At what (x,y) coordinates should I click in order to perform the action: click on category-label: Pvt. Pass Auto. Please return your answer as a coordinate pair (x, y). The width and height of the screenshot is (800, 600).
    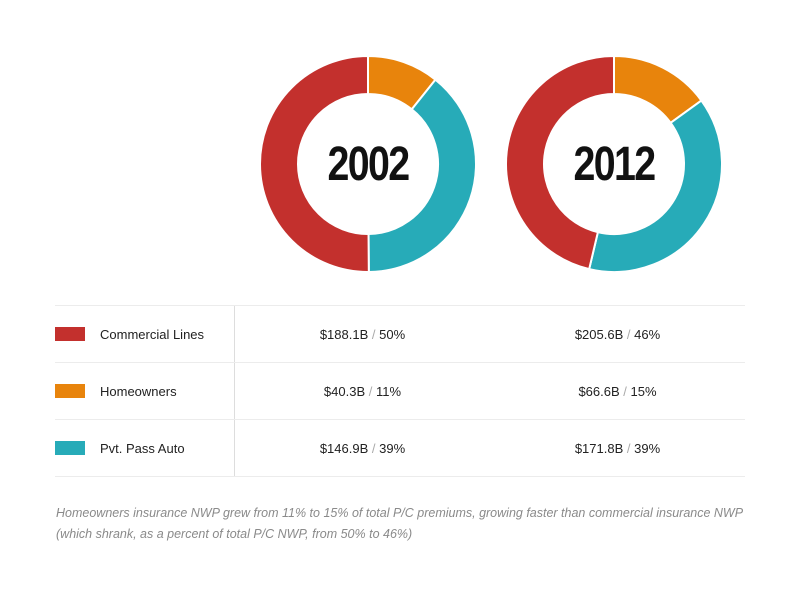
    Looking at the image, I should click on (142, 448).